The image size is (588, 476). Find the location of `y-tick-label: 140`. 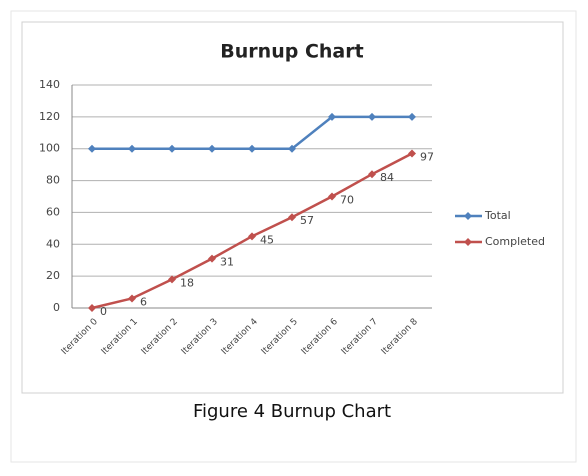

y-tick-label: 140 is located at coordinates (49, 84).